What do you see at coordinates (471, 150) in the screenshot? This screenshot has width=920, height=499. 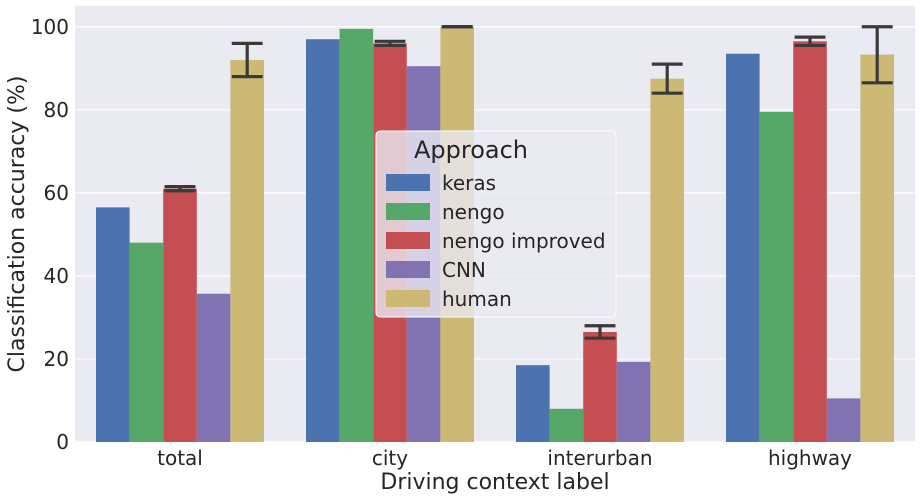 I see `legend-title: Approach` at bounding box center [471, 150].